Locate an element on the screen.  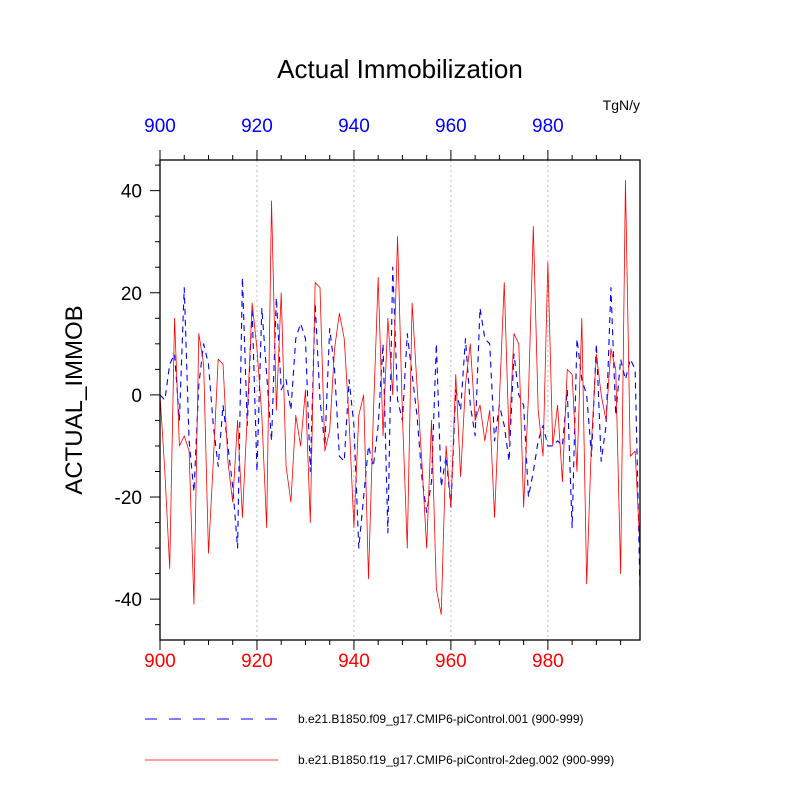
x-tick-label-top: 960 is located at coordinates (451, 126).